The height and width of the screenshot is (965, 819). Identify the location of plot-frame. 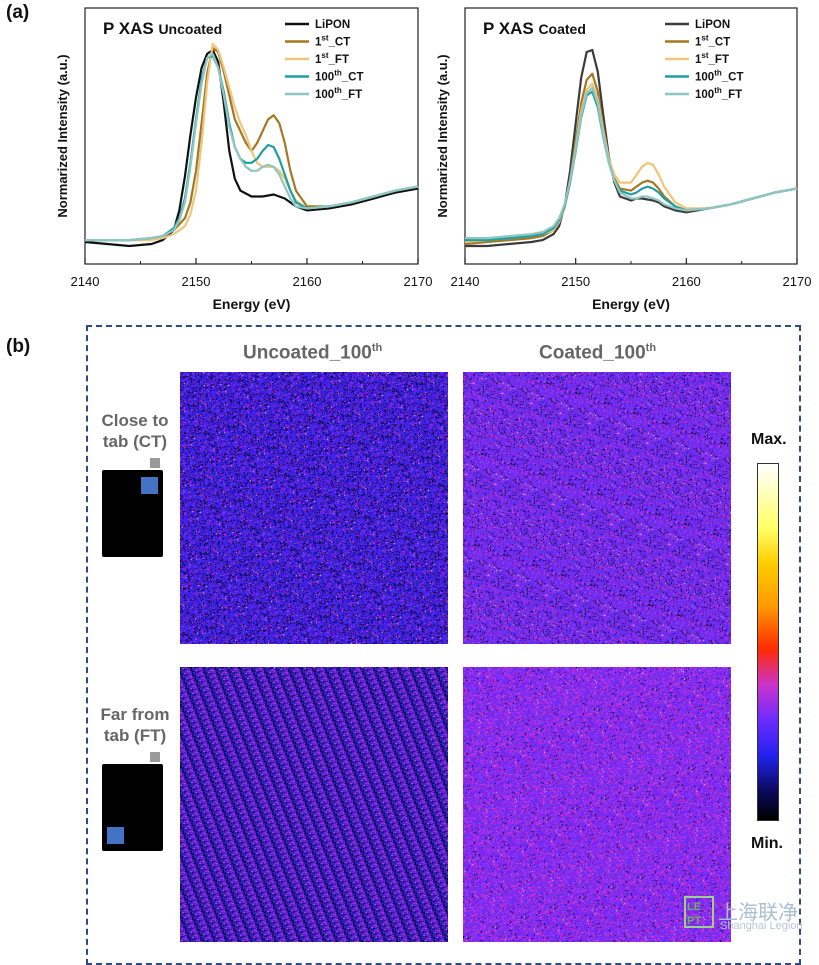
(631, 136).